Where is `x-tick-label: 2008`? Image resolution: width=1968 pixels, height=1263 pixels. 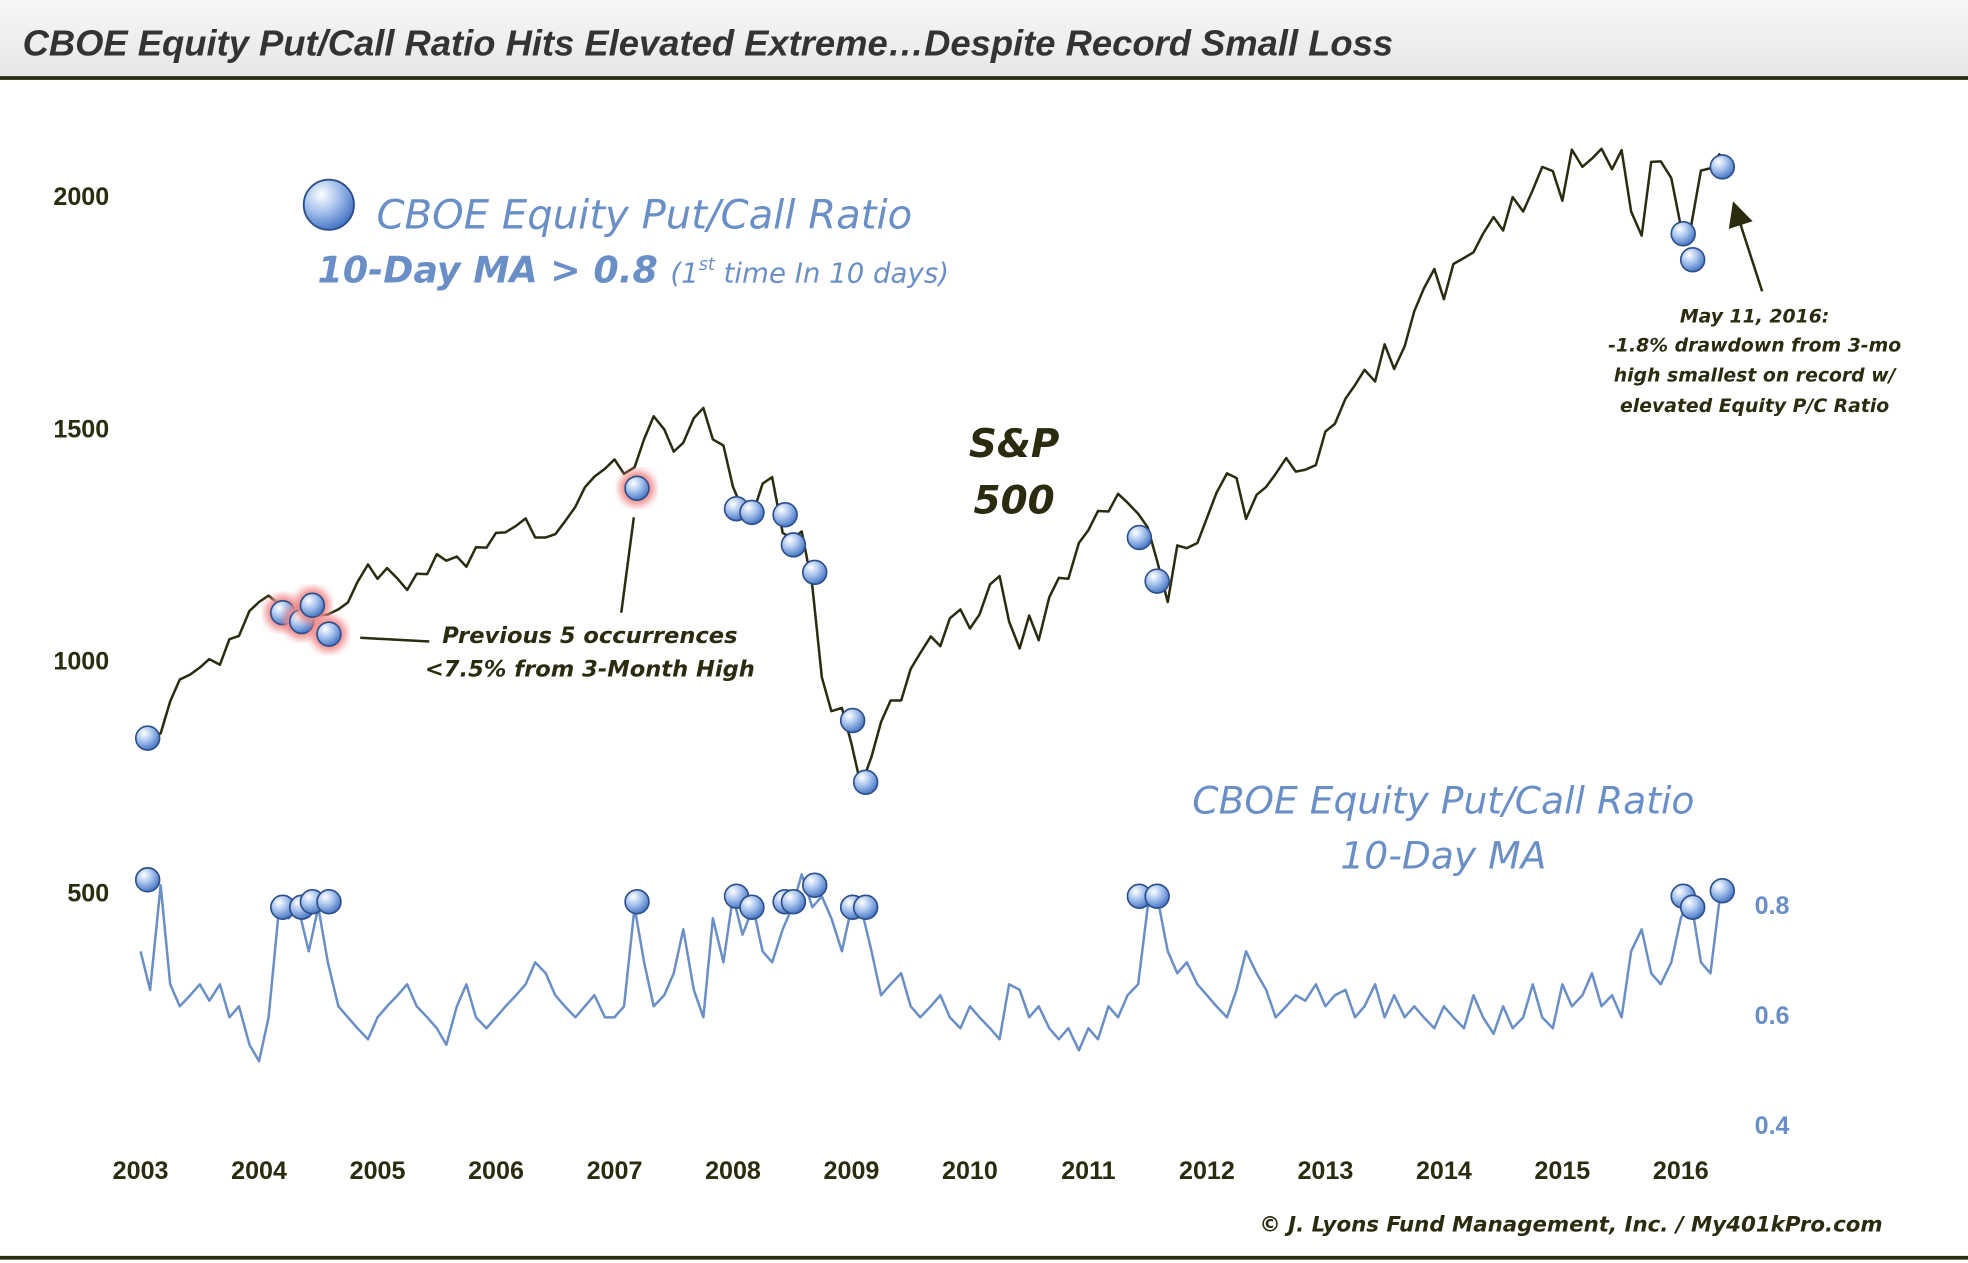 x-tick-label: 2008 is located at coordinates (733, 1171).